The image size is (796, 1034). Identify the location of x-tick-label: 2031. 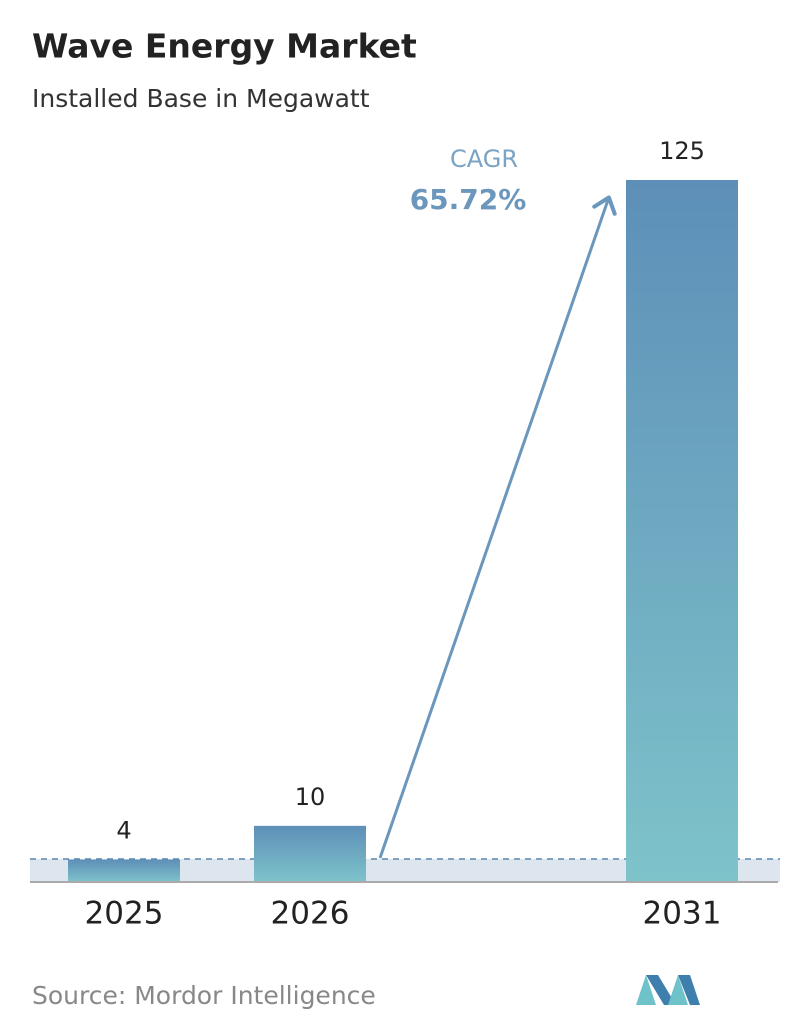
(682, 914).